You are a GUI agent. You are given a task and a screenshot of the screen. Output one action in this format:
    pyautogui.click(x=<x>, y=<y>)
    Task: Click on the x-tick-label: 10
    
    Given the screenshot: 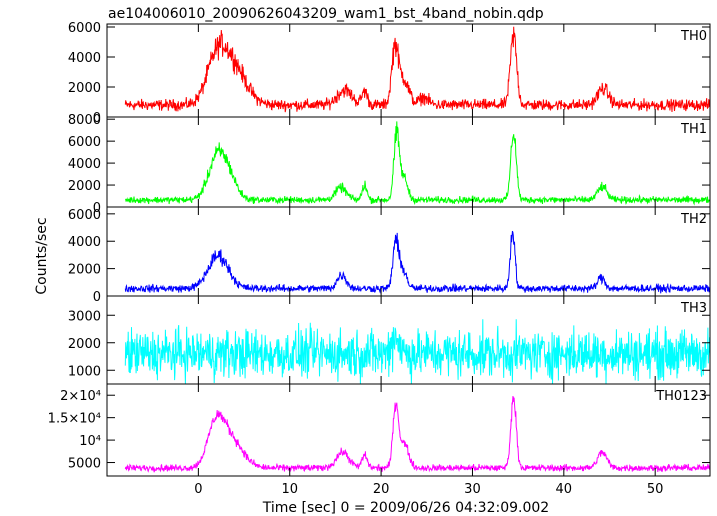 What is the action you would take?
    pyautogui.click(x=289, y=489)
    